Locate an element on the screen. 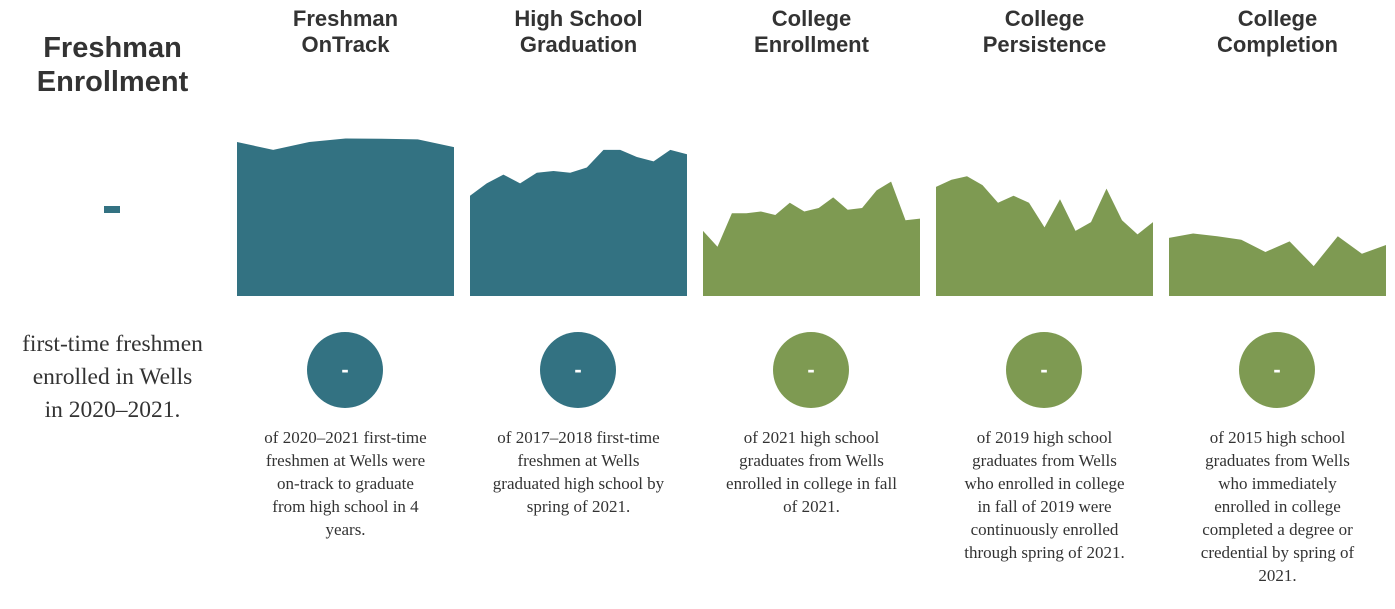 The image size is (1395, 609). hs-graduation-value-circle: - is located at coordinates (578, 370).